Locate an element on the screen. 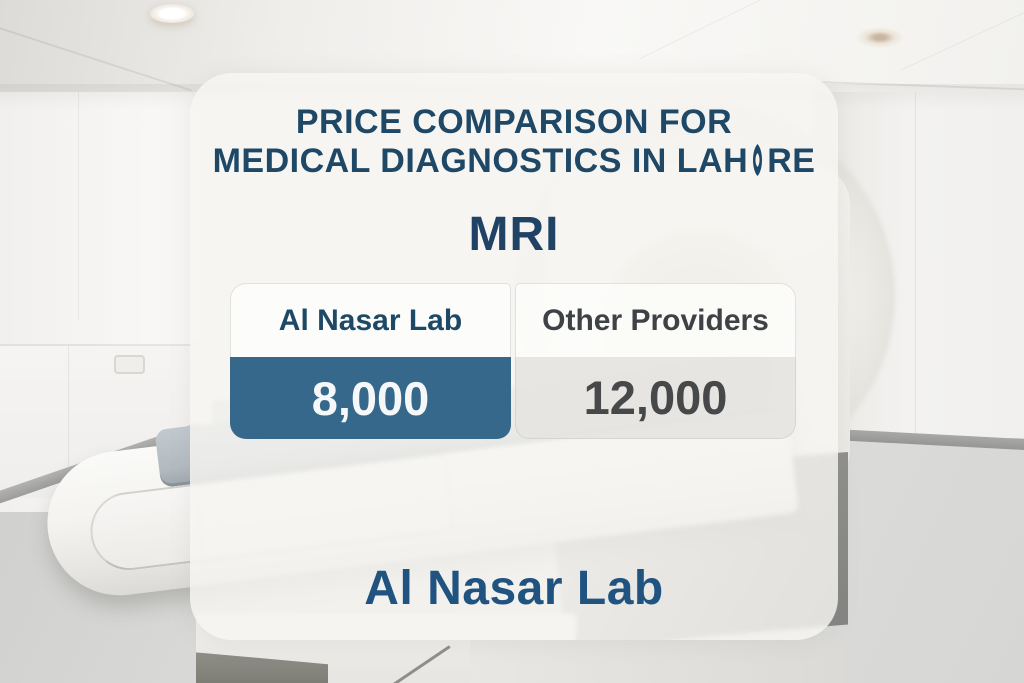  price-value-highlight: 8,000 is located at coordinates (370, 398).